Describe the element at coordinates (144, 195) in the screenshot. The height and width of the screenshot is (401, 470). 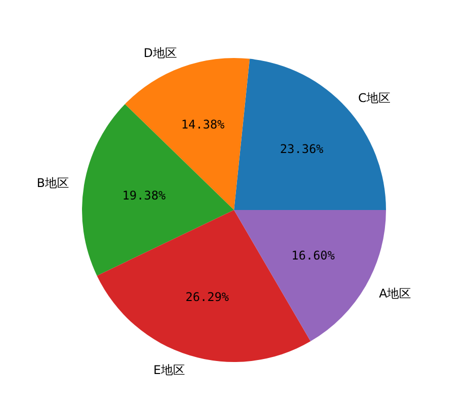
I see `data-label: 19.38%` at that location.